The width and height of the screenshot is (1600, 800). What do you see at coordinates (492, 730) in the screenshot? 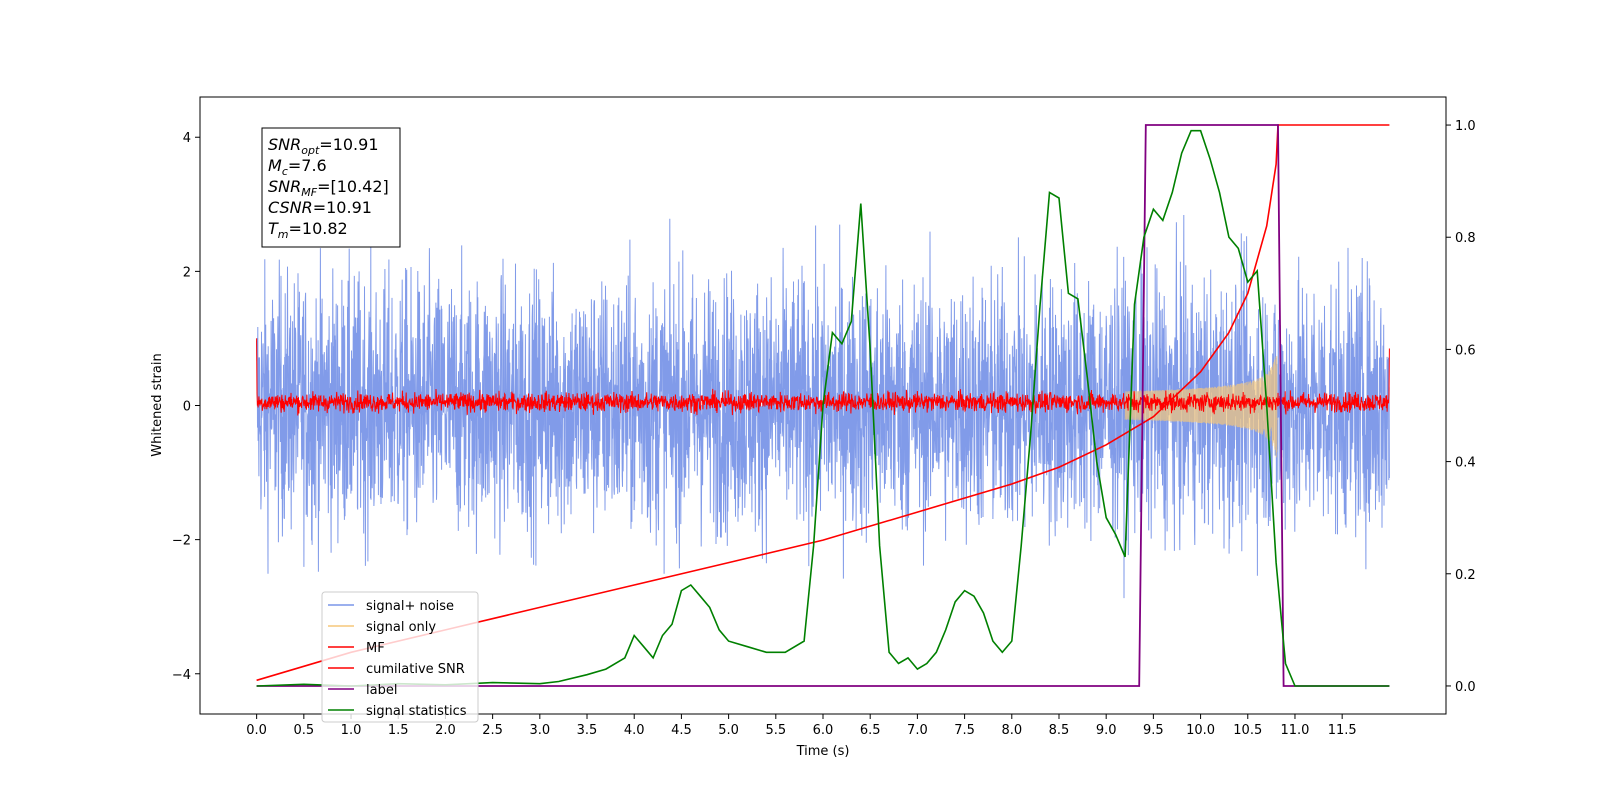
I see `x-tick-label: 2.5` at bounding box center [492, 730].